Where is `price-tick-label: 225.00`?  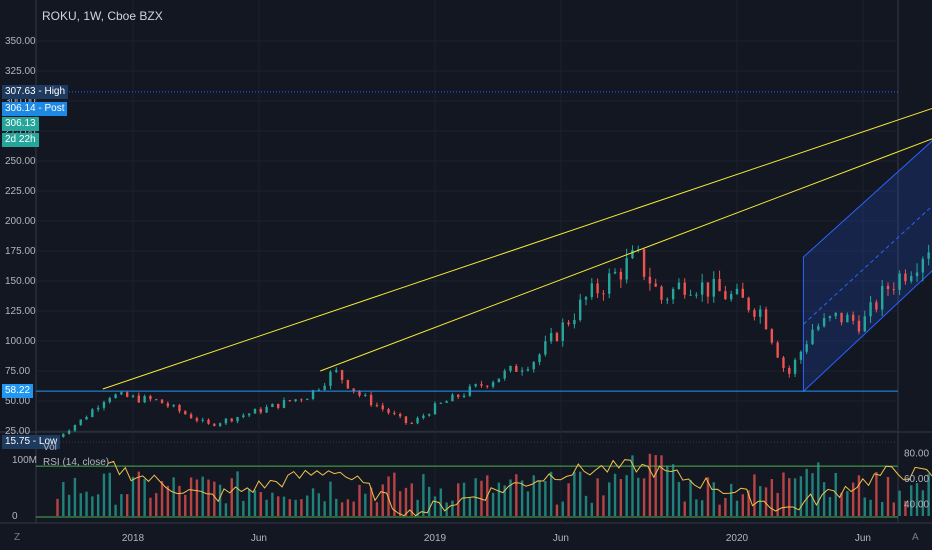
price-tick-label: 225.00 is located at coordinates (20, 191).